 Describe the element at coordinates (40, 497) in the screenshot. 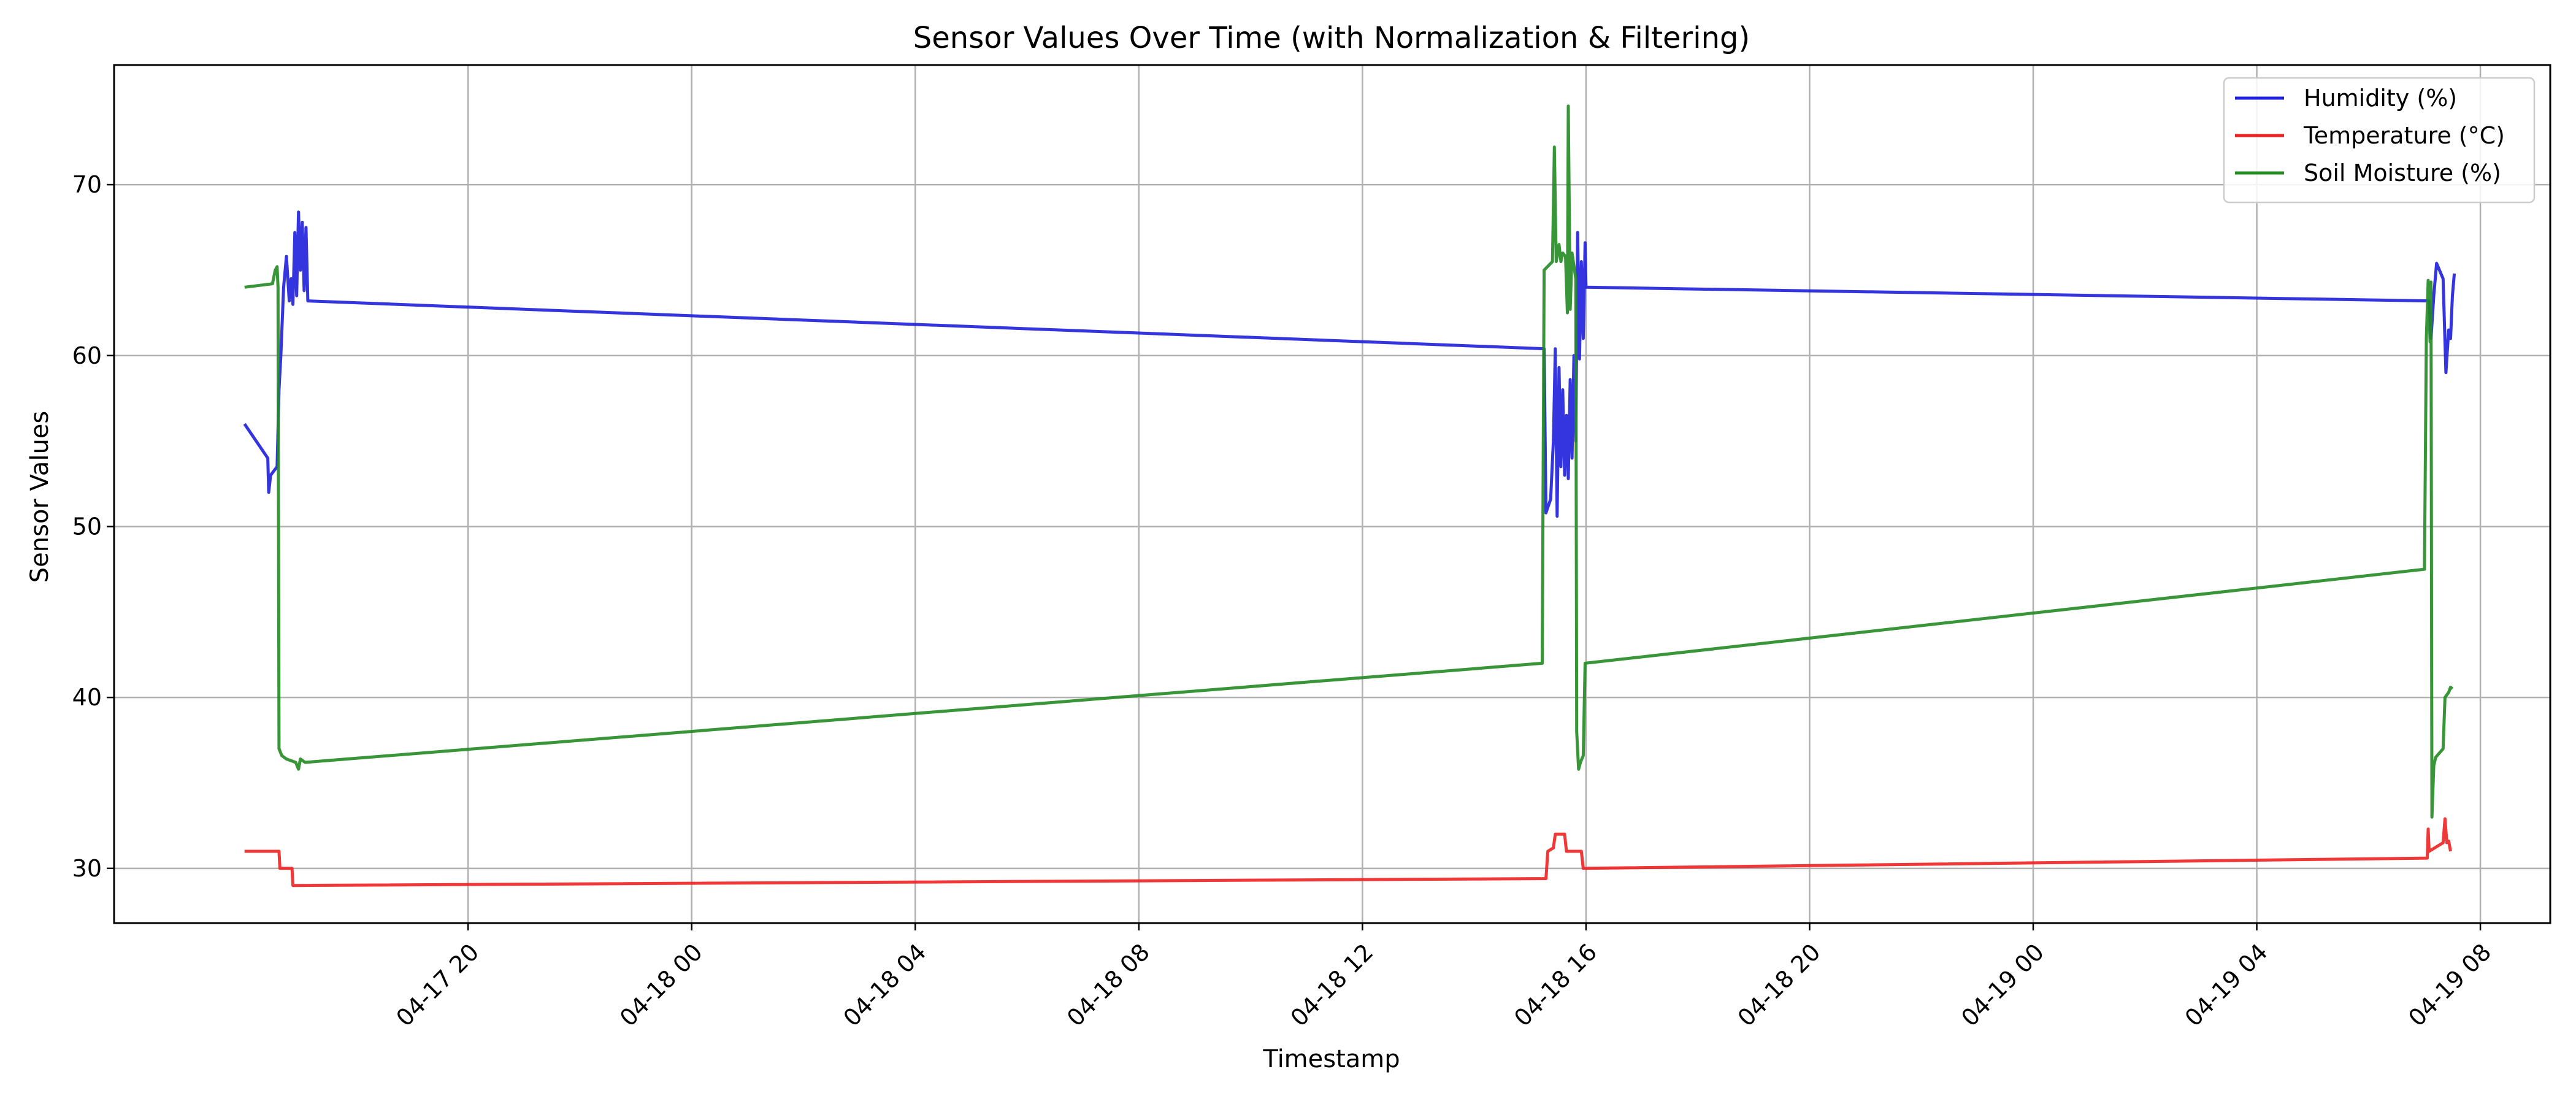

I see `y-axis-label: Sensor Values` at that location.